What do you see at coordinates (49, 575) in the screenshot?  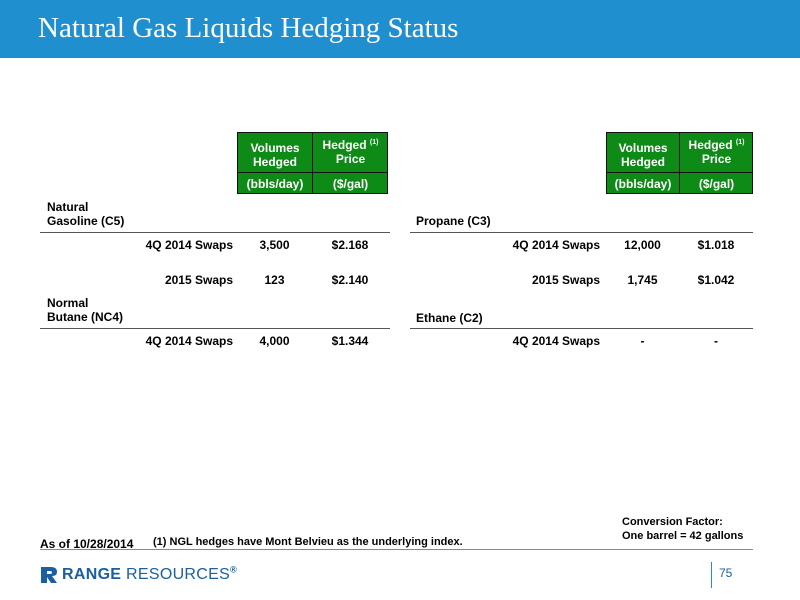 I see `range-resources-logo-icon` at bounding box center [49, 575].